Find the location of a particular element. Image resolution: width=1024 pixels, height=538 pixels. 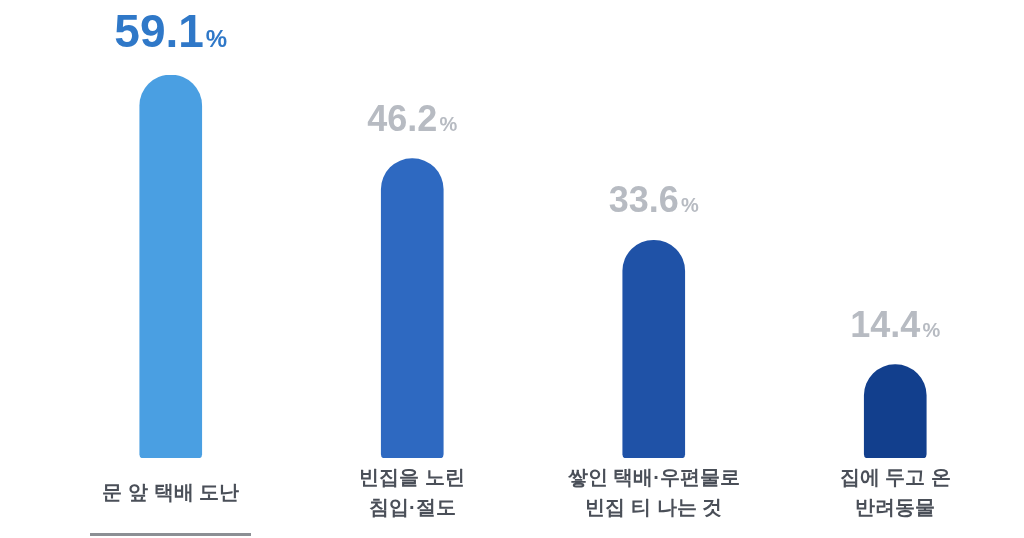

data-label: 14.4% is located at coordinates (895, 324).